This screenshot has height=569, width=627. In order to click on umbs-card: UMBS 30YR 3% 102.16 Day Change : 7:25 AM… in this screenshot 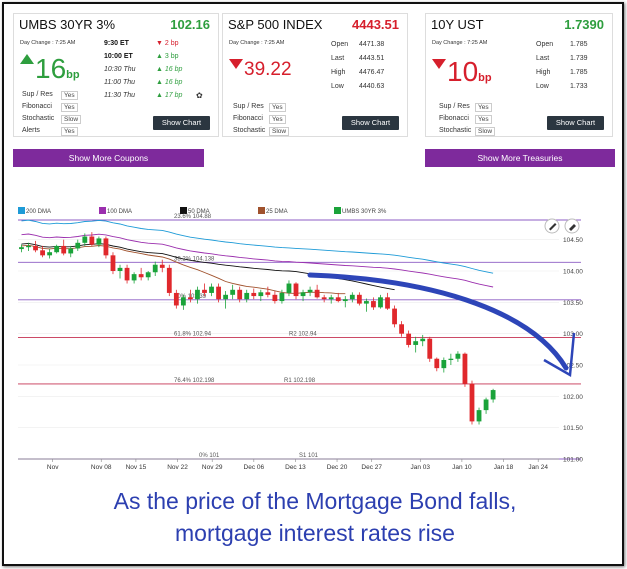, I will do `click(116, 75)`.